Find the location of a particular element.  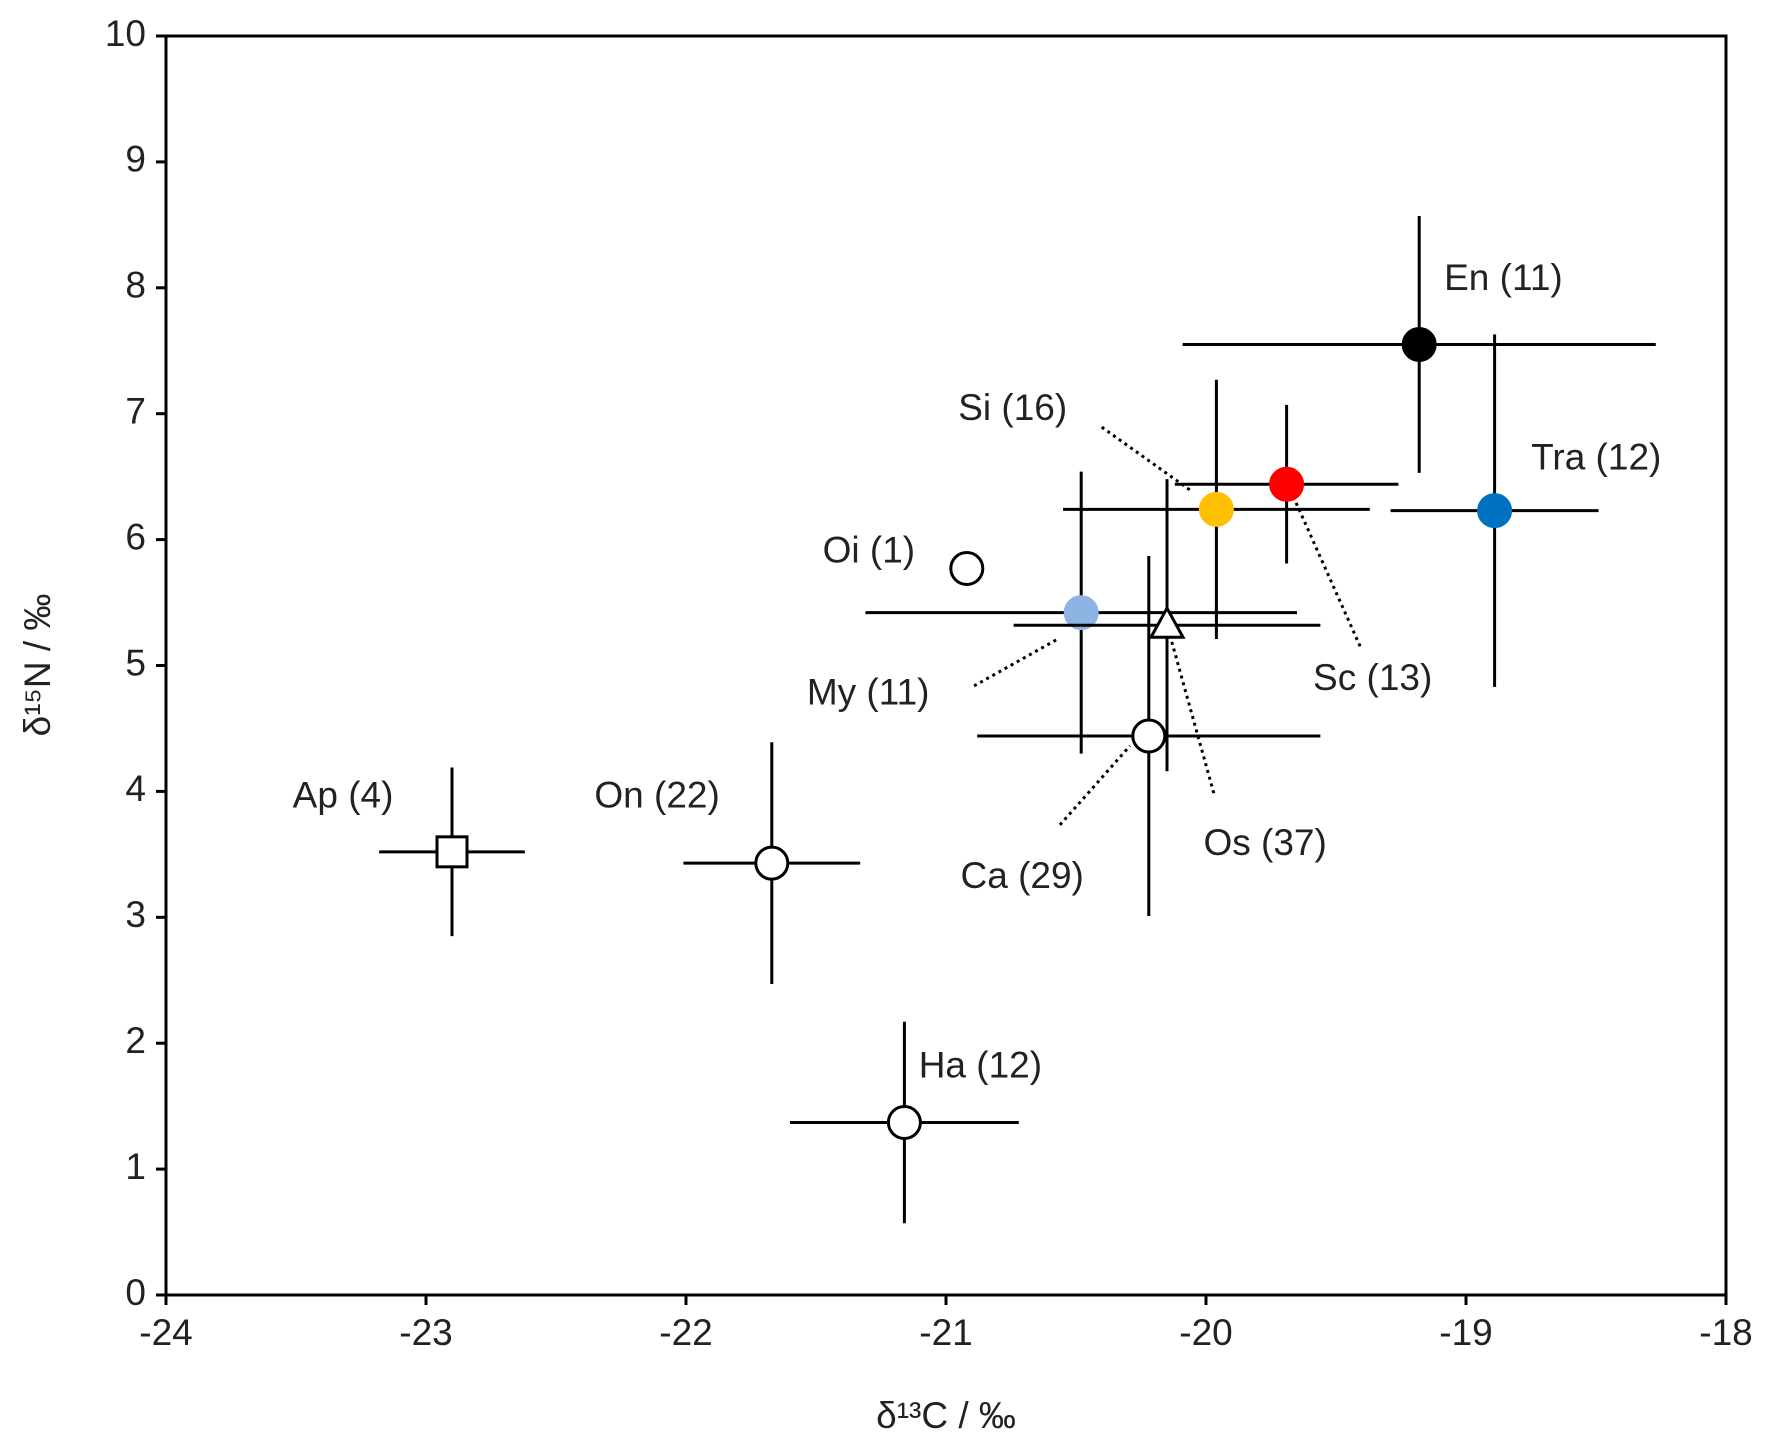

y-tick-label: 7 is located at coordinates (135, 410).